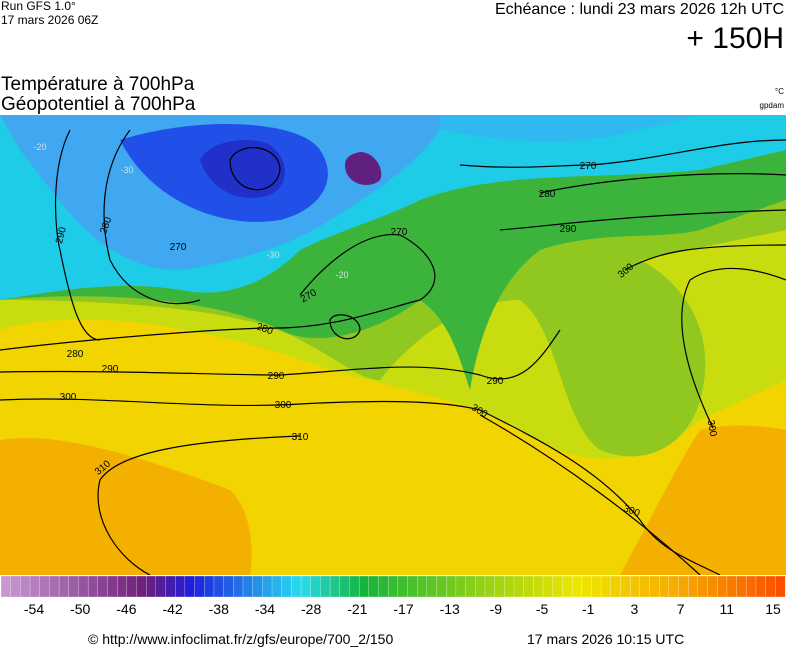 This screenshot has width=786, height=648. Describe the element at coordinates (98, 84) in the screenshot. I see `title-temperature: Température à 700hPa` at that location.